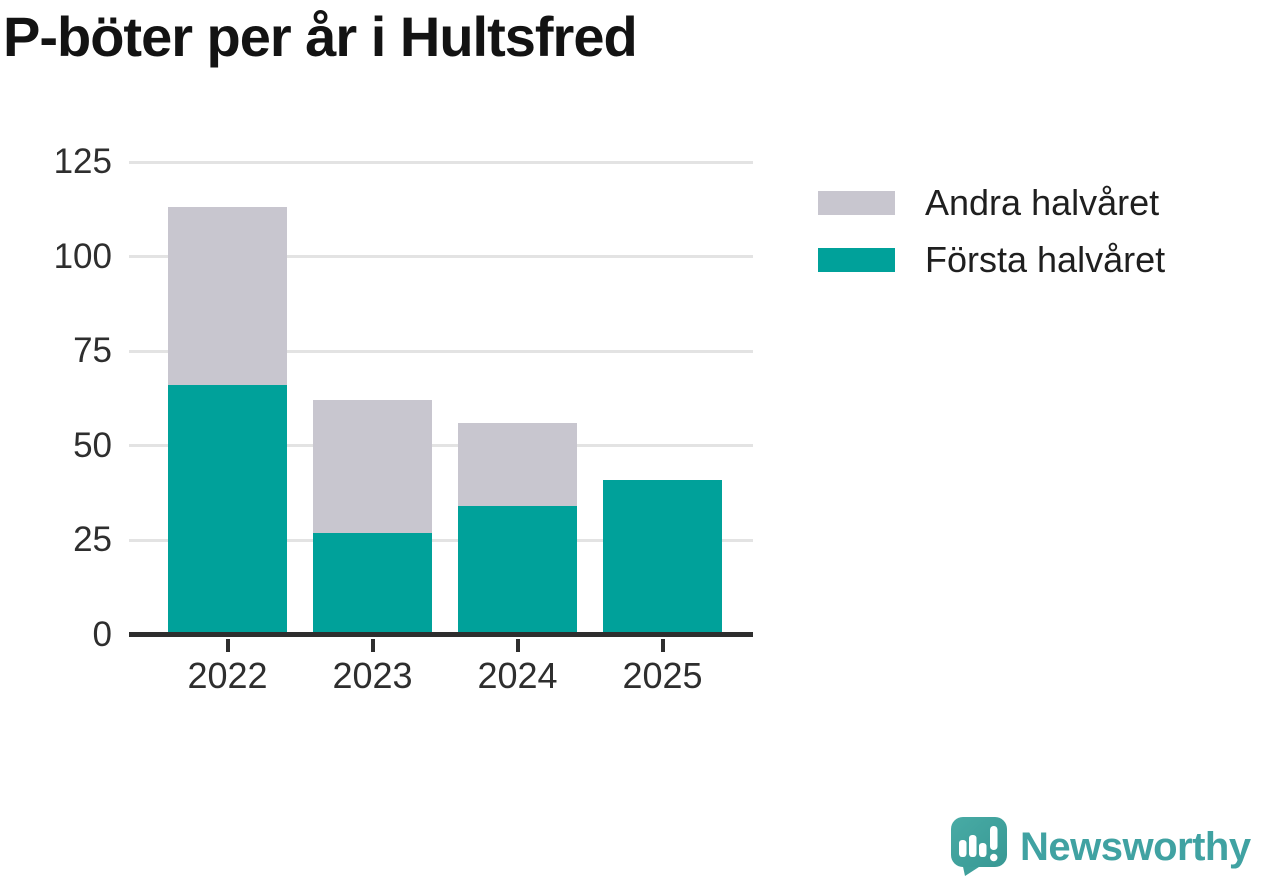  Describe the element at coordinates (102, 634) in the screenshot. I see `y-tick-label: 0` at that location.